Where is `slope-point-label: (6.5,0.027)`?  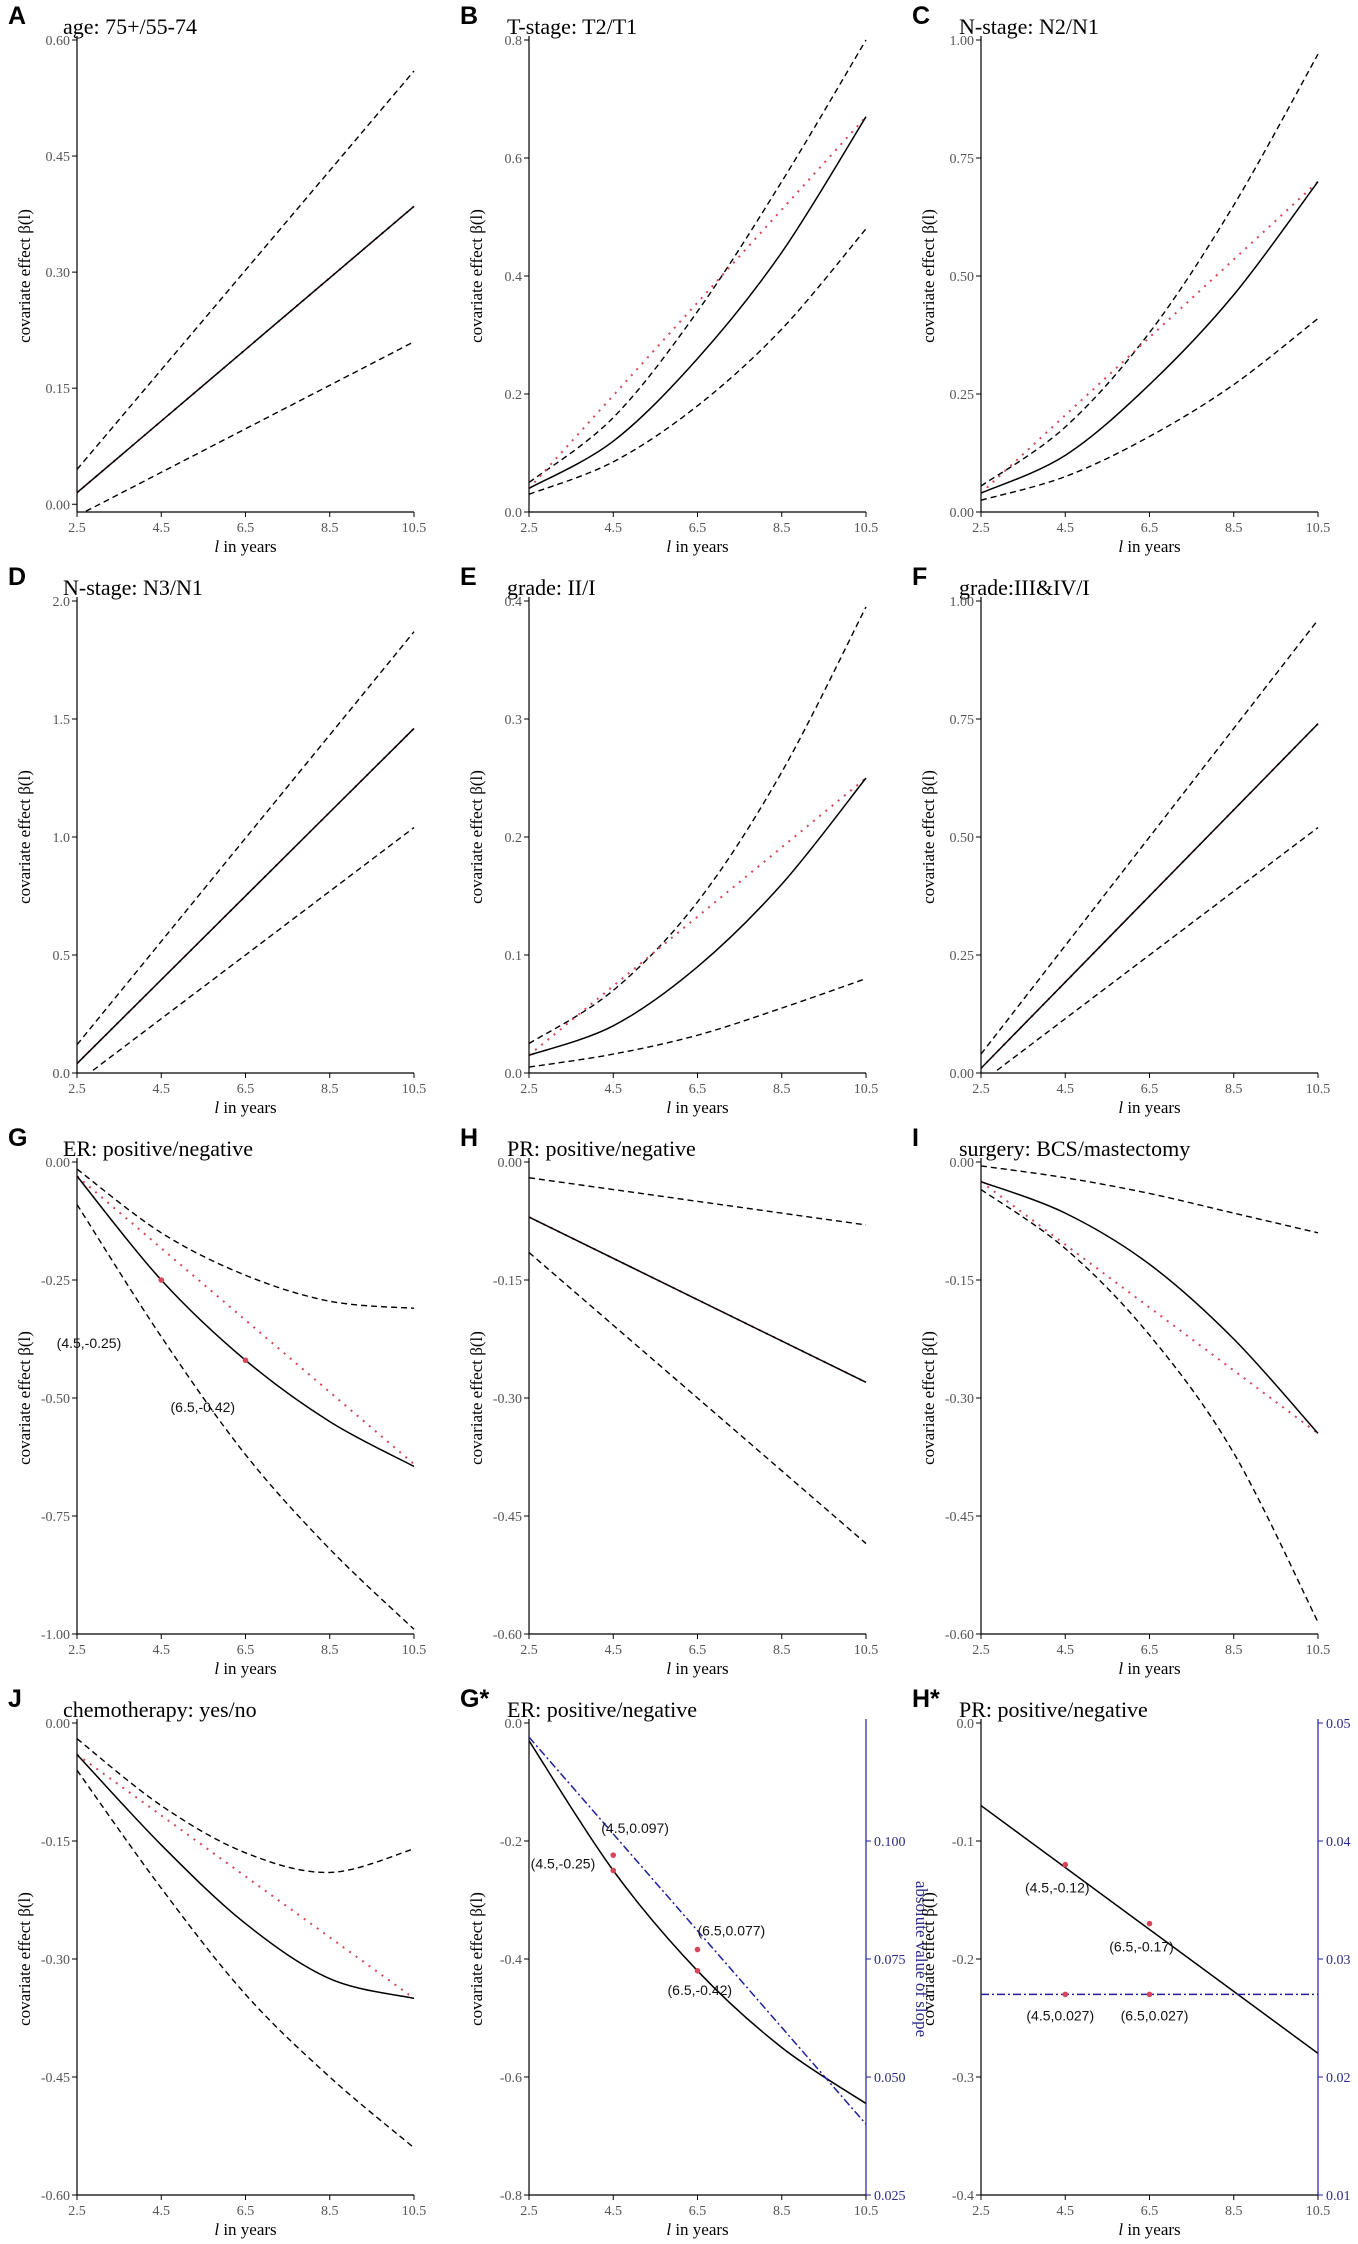 slope-point-label: (6.5,0.027) is located at coordinates (1155, 2015).